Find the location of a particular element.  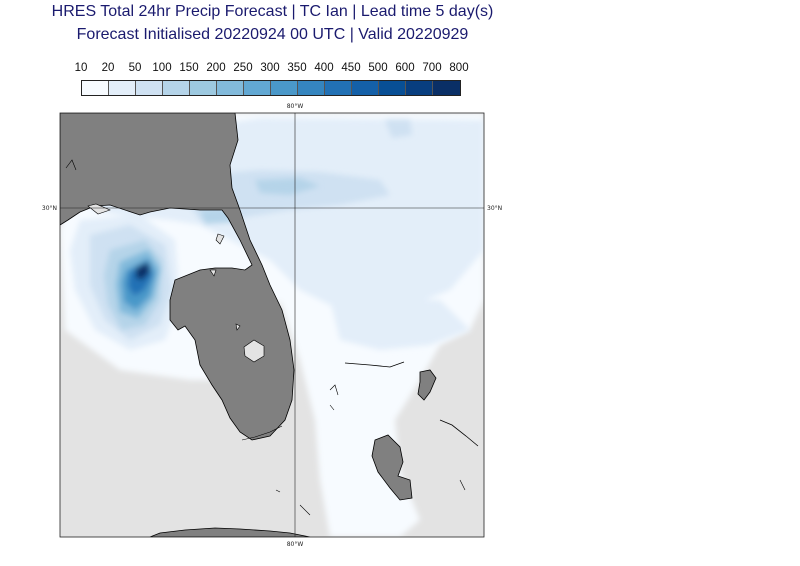

precip-field-core is located at coordinates (138, 284).